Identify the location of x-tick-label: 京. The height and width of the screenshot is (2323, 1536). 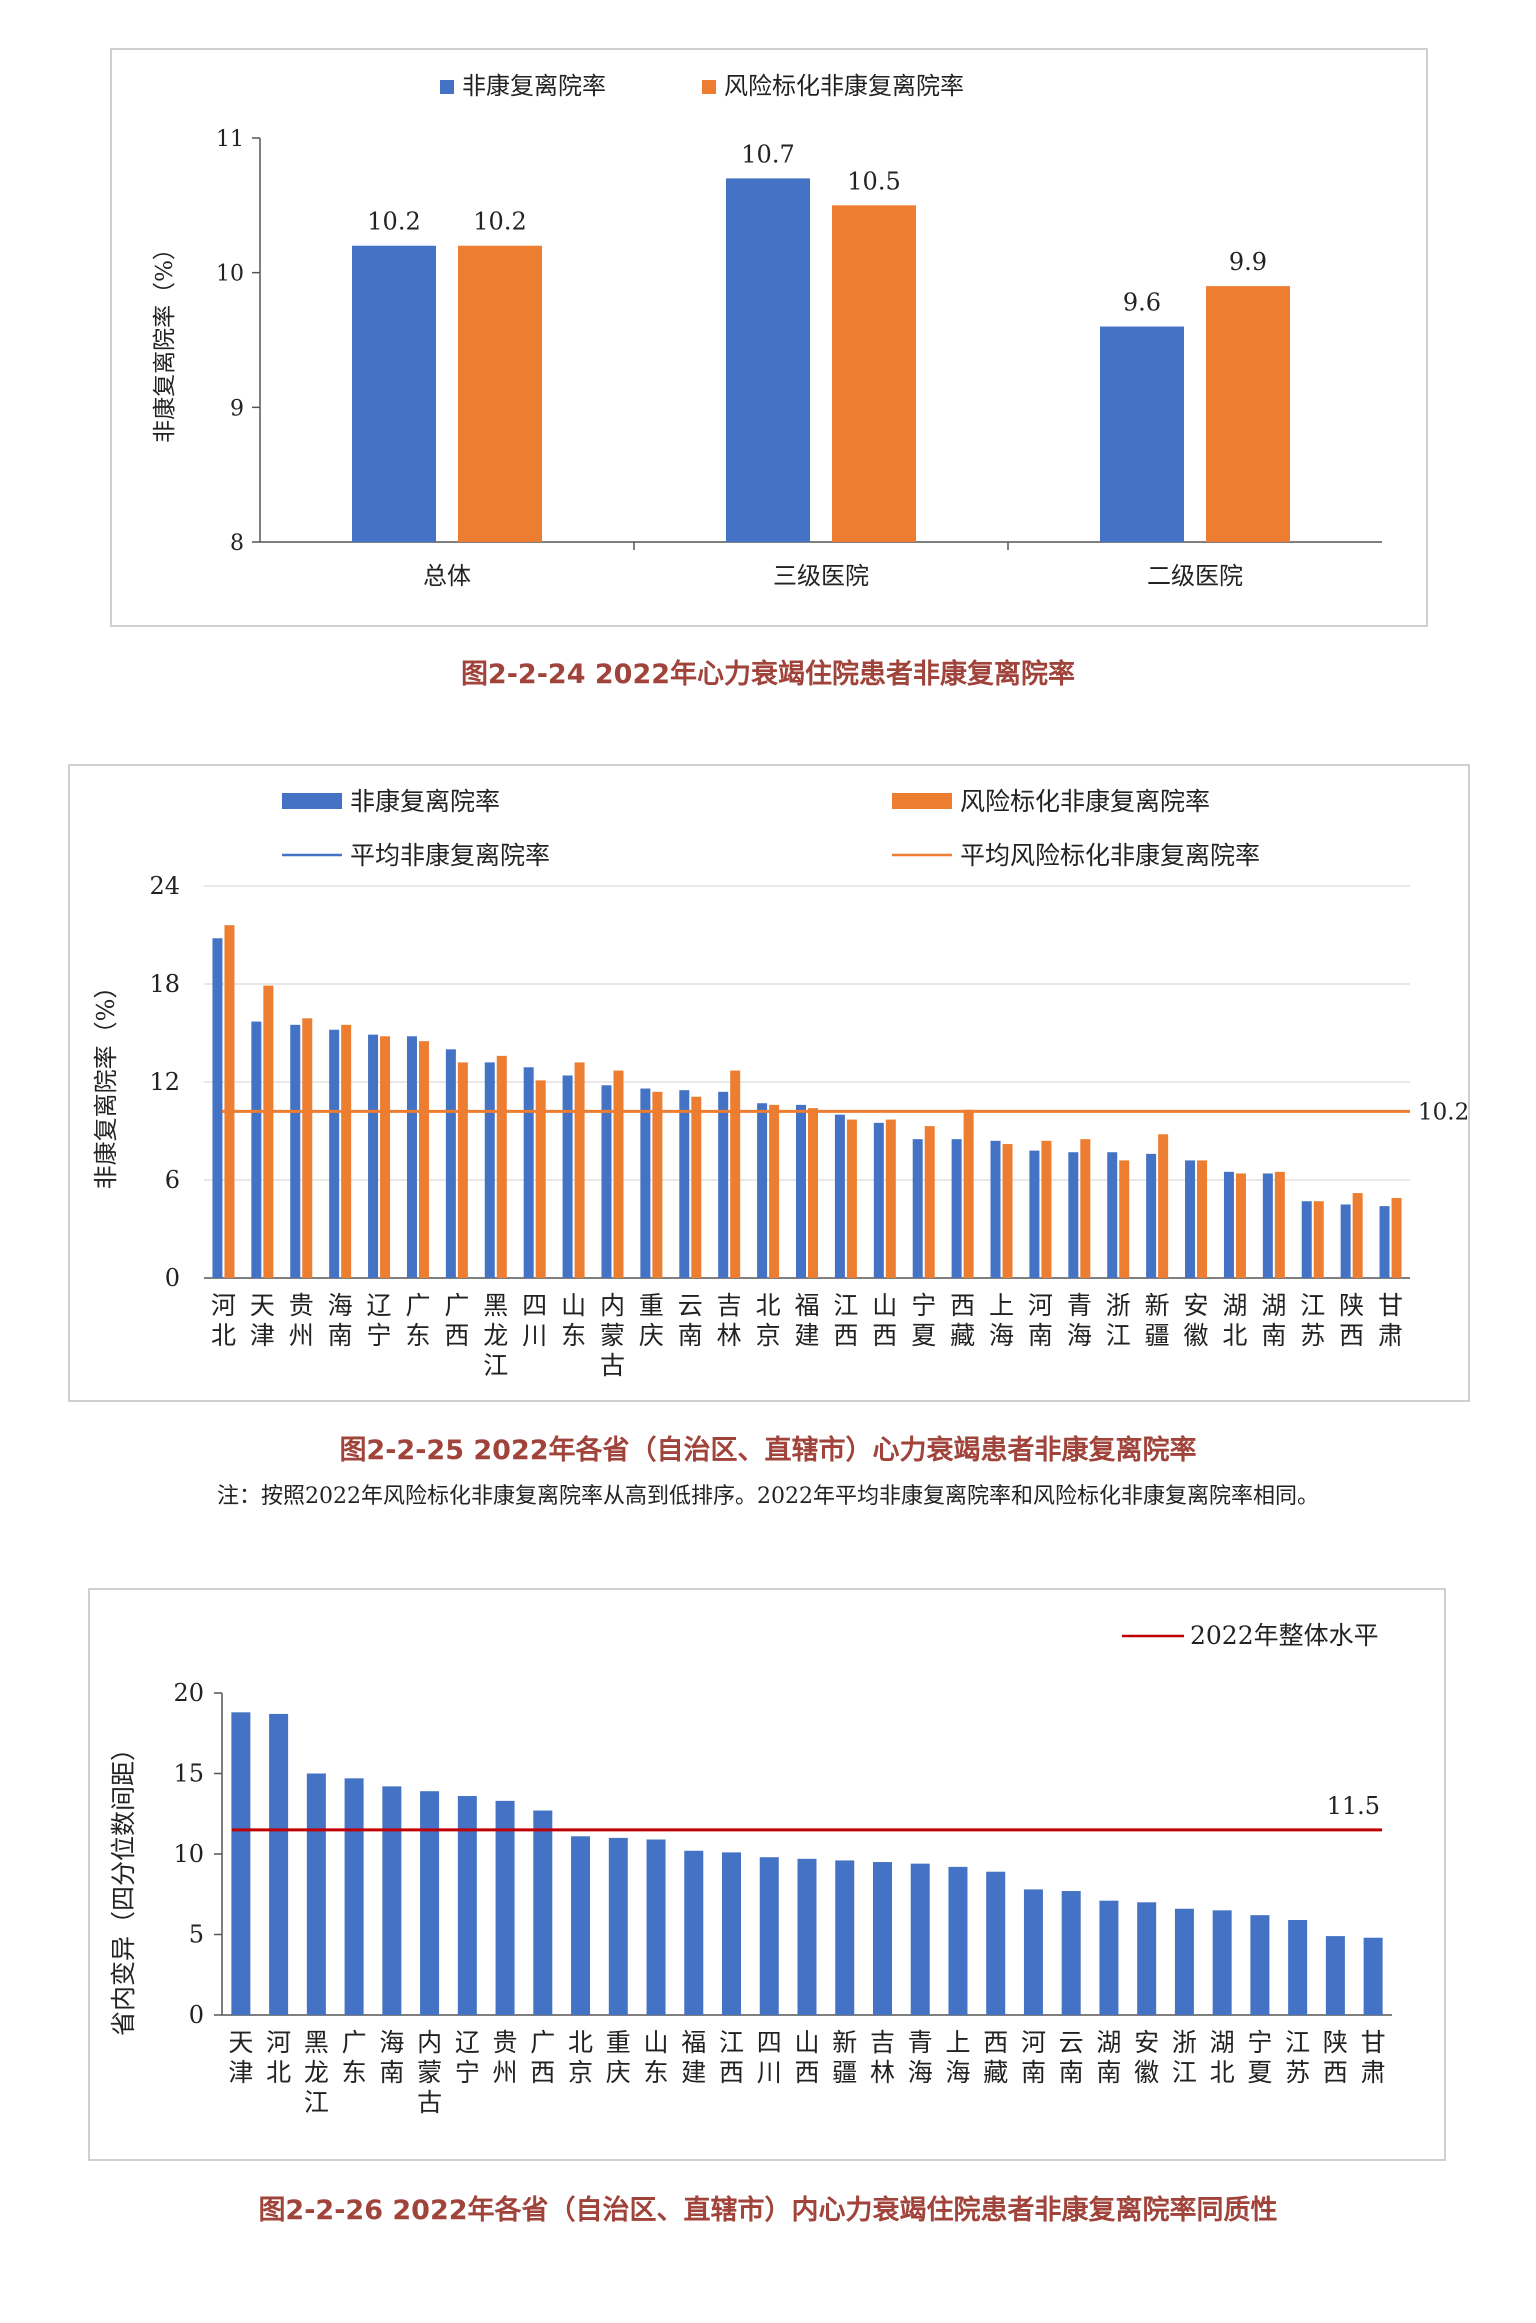
(580, 2072).